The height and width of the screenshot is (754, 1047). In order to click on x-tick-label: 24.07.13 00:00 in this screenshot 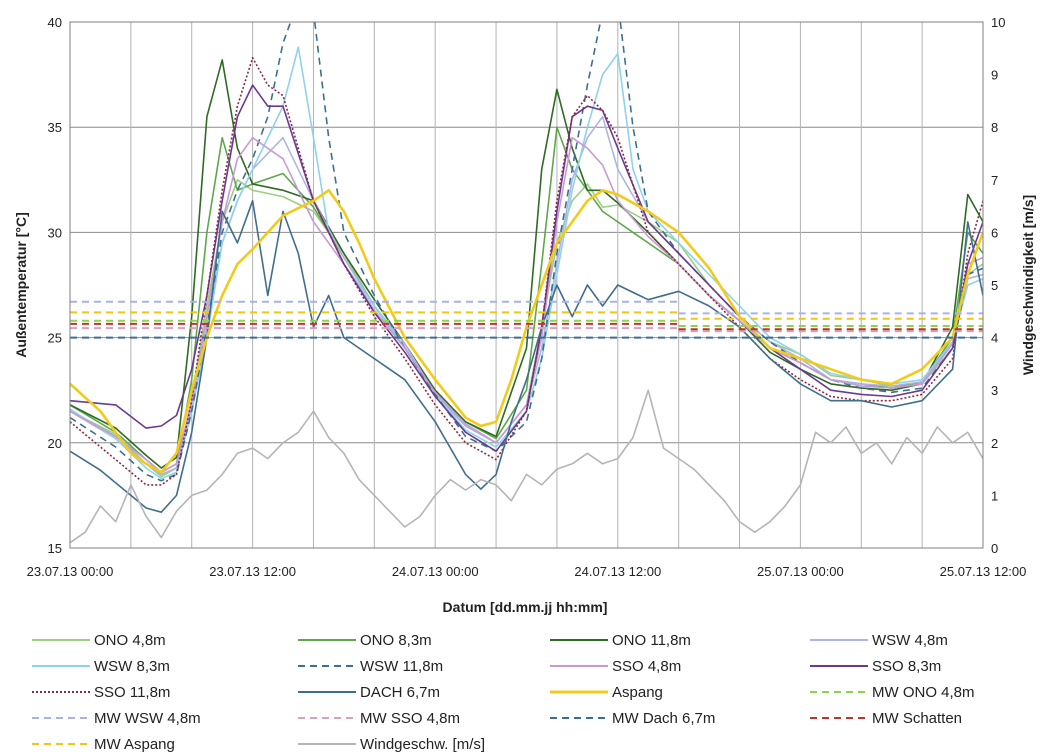, I will do `click(435, 571)`.